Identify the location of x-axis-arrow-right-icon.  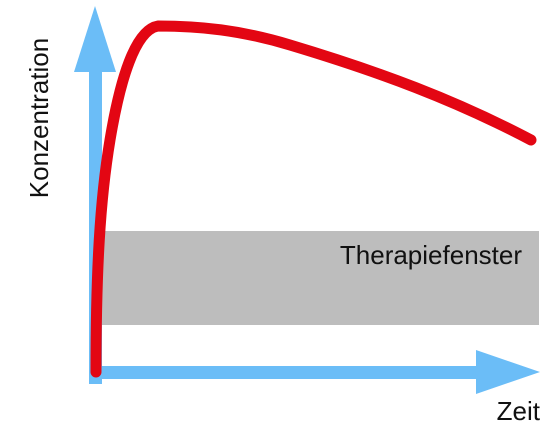
(508, 372).